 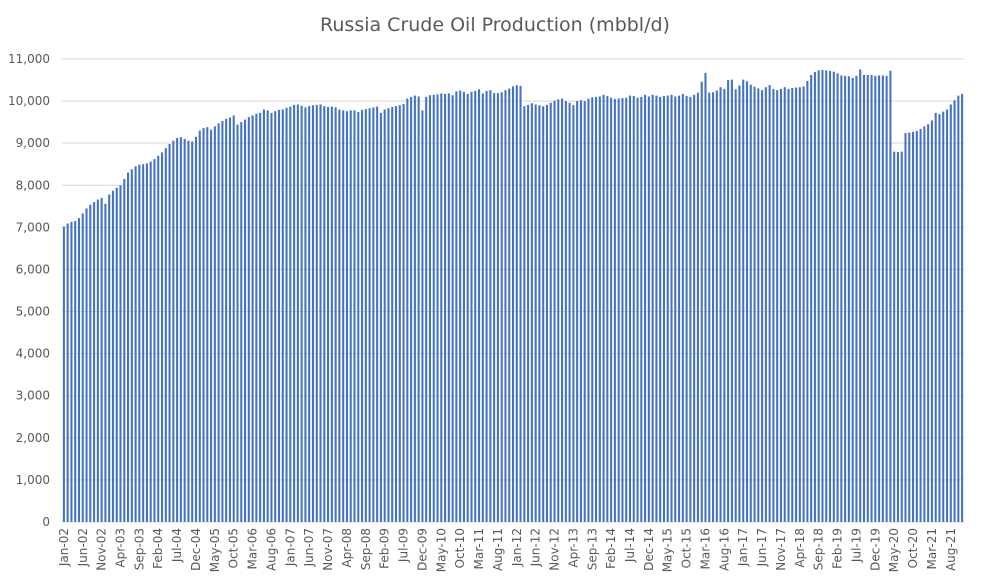 What do you see at coordinates (271, 549) in the screenshot?
I see `x-tick-label: Aug-06` at bounding box center [271, 549].